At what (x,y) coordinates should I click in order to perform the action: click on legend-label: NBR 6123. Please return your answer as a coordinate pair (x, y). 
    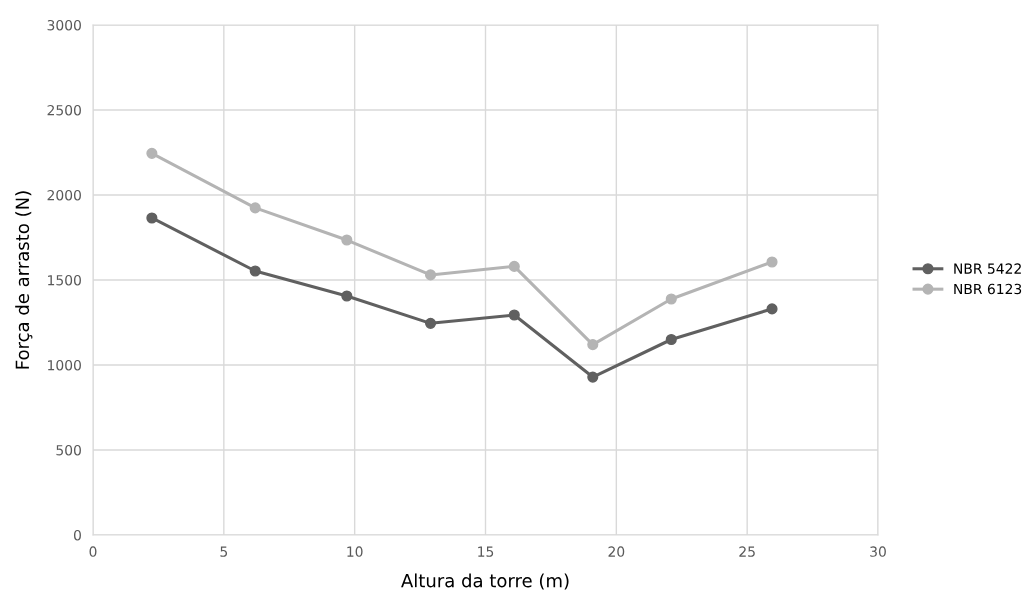
    Looking at the image, I should click on (988, 289).